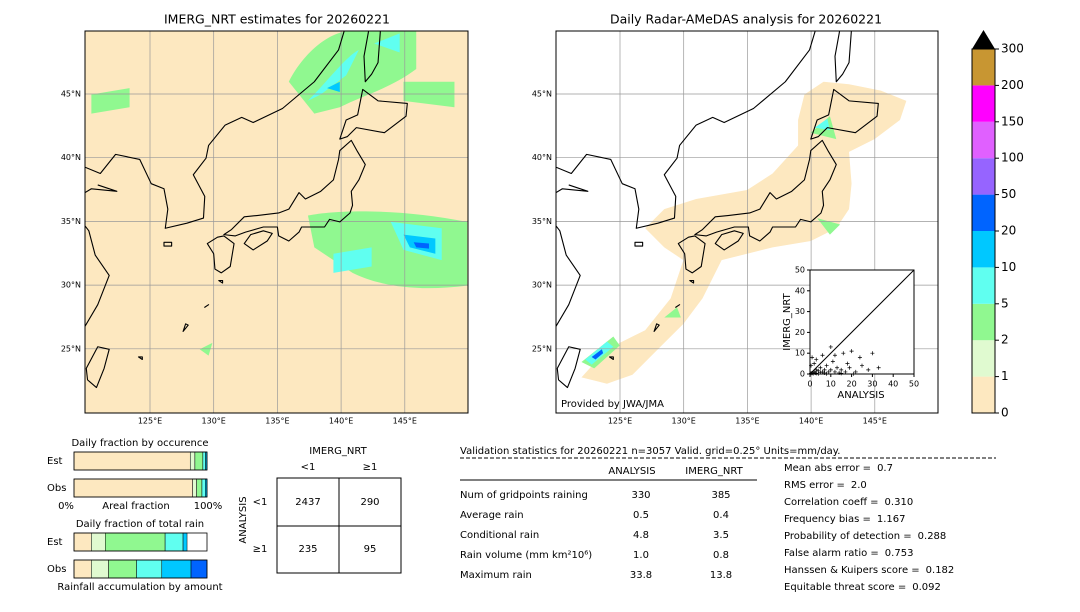 Image resolution: width=1080 pixels, height=612 pixels. I want to click on cell: 235, so click(307, 549).